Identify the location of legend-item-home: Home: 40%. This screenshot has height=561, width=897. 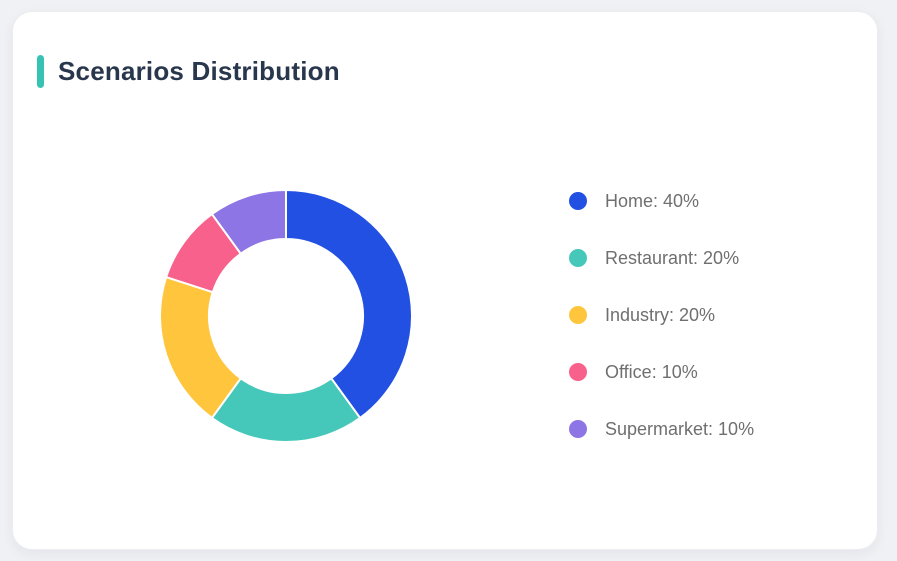
(661, 200).